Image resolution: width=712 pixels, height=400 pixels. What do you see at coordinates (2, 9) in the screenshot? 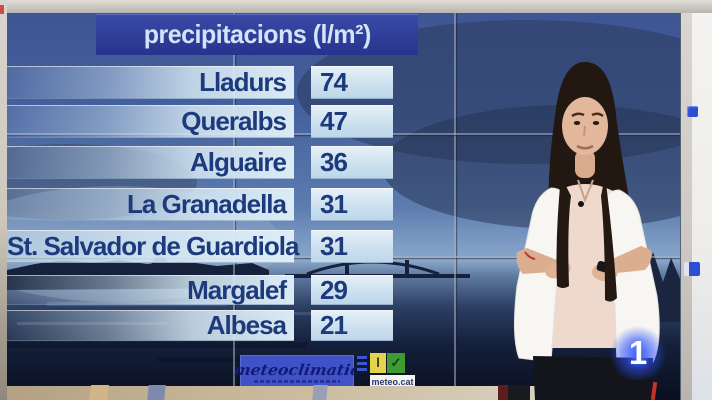
I see `red-marker` at bounding box center [2, 9].